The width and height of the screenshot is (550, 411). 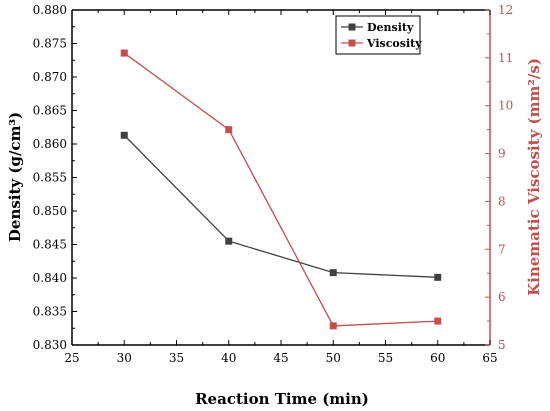 What do you see at coordinates (50, 10) in the screenshot?
I see `y-left-tick-label: 0.880` at bounding box center [50, 10].